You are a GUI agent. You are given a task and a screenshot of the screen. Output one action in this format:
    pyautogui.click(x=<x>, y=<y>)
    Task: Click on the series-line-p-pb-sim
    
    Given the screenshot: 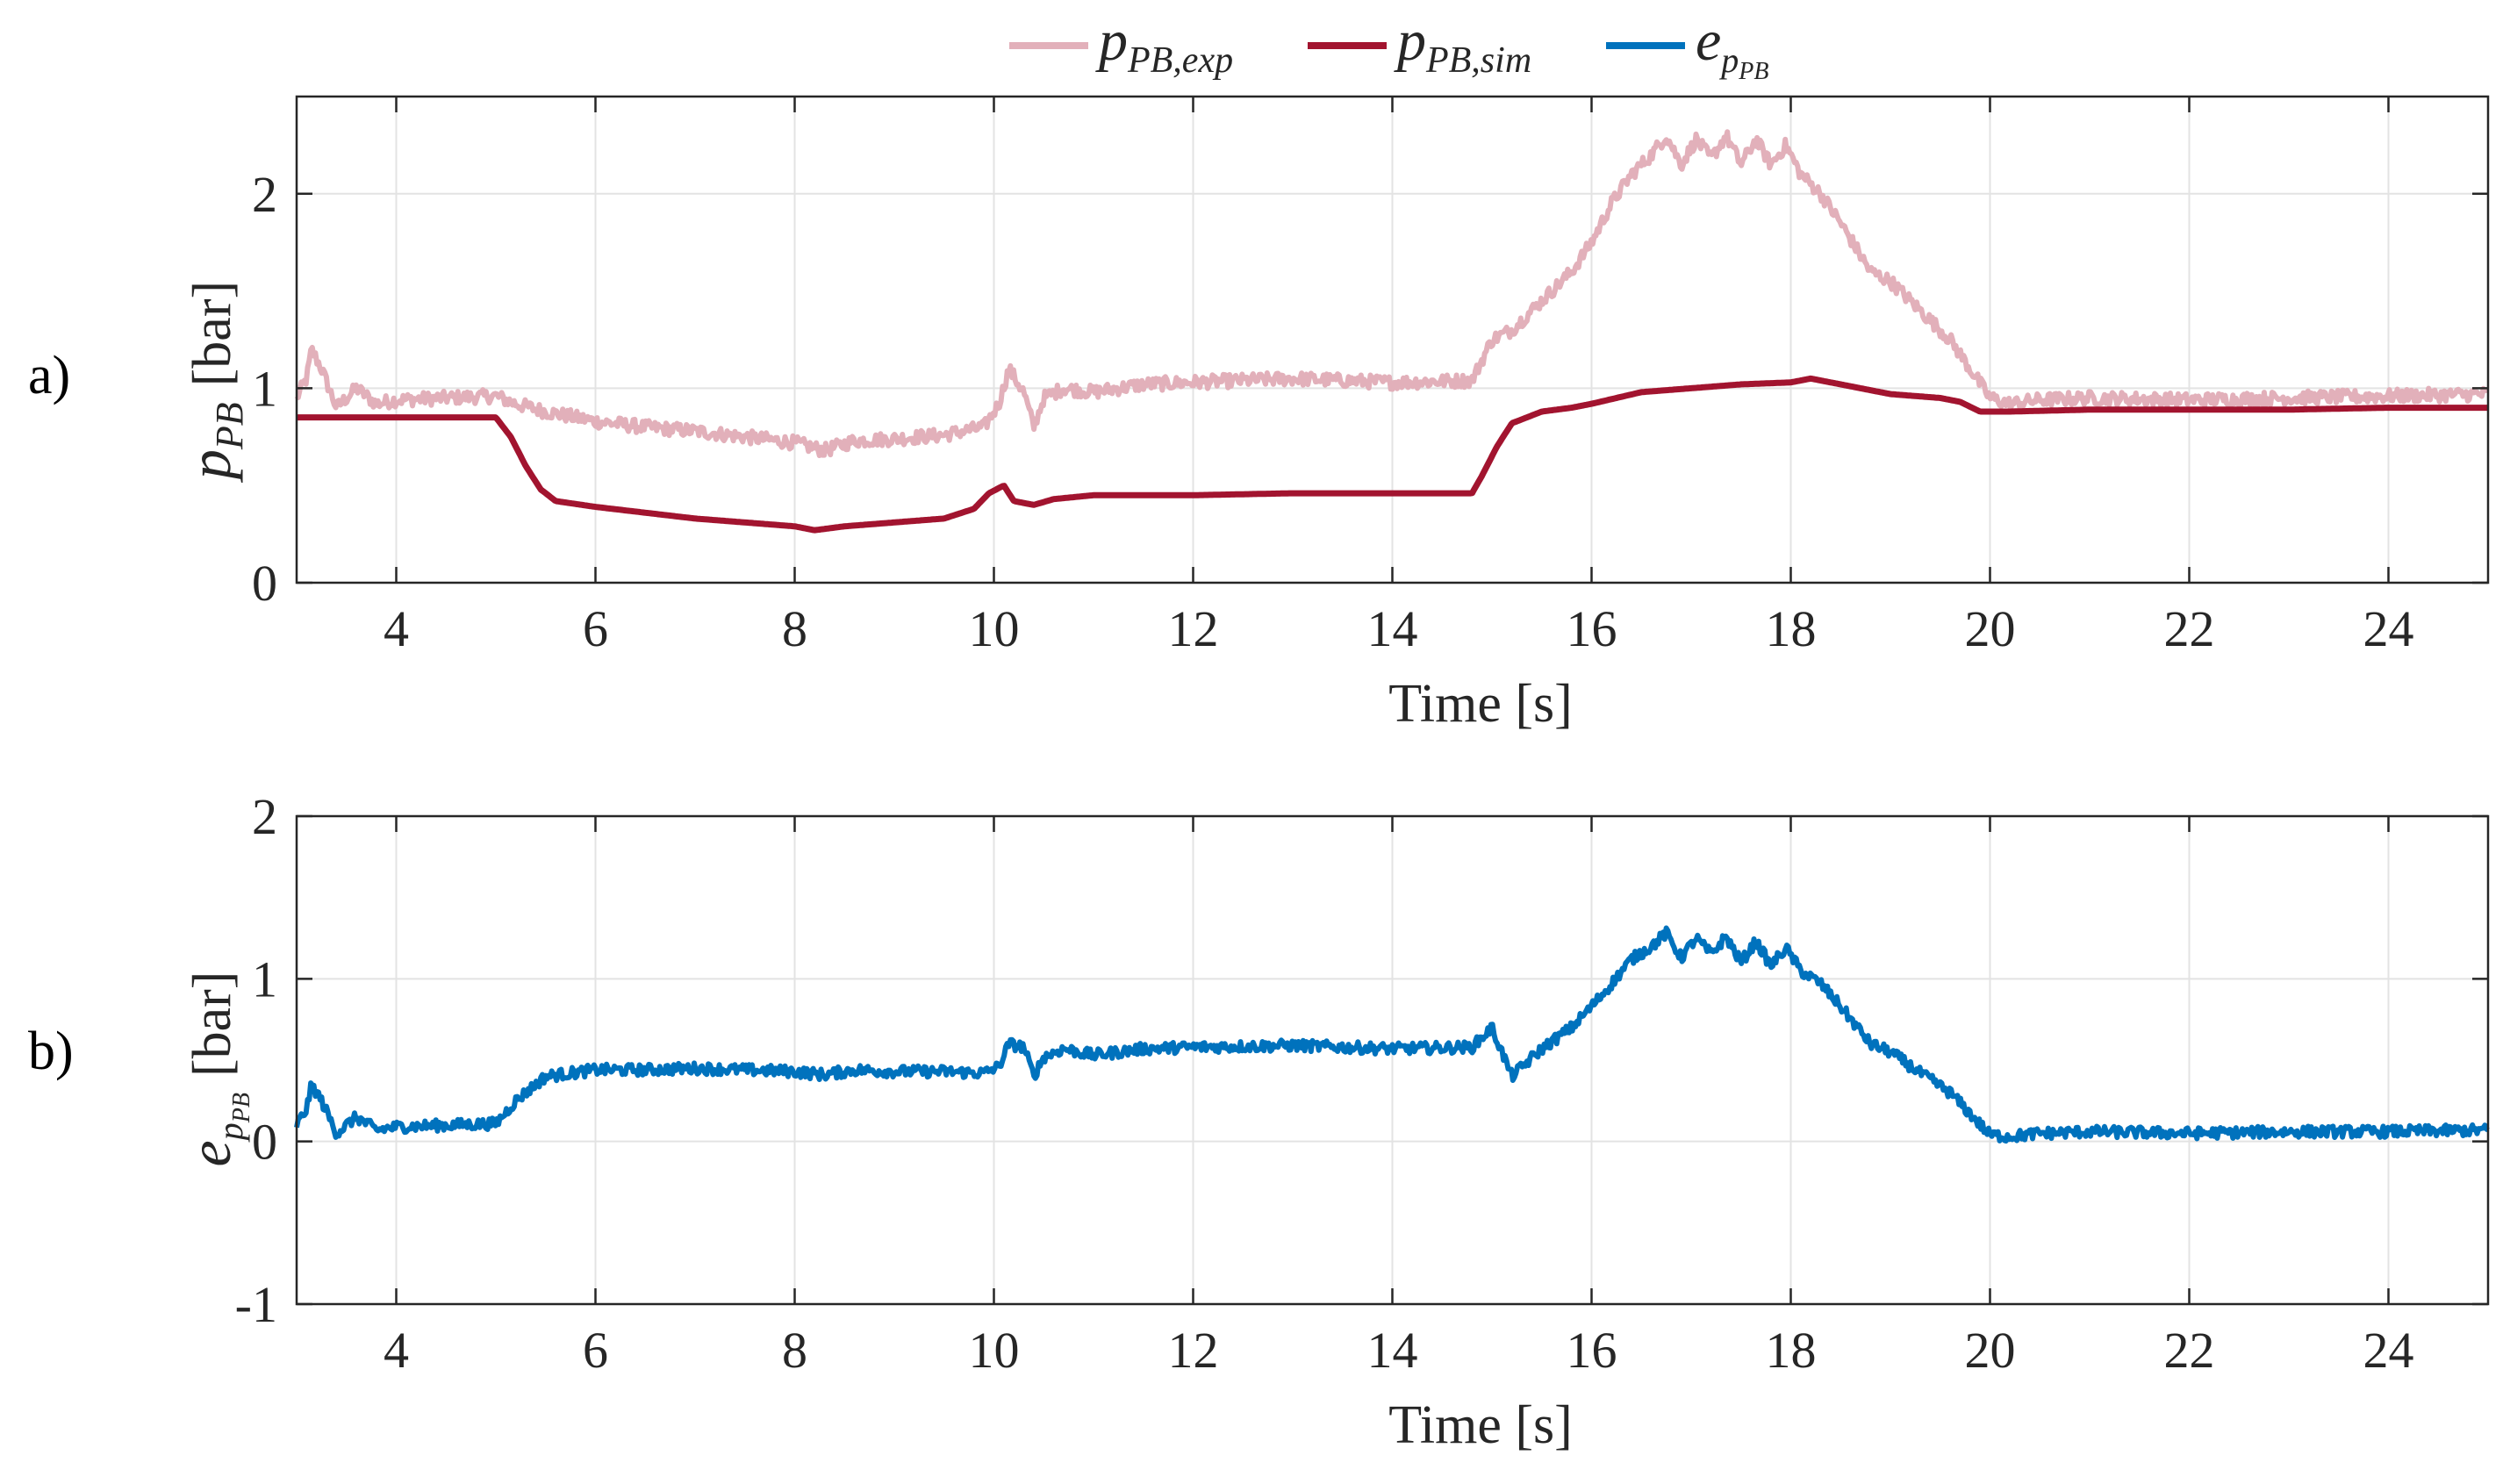 What is the action you would take?
    pyautogui.click(x=1392, y=454)
    